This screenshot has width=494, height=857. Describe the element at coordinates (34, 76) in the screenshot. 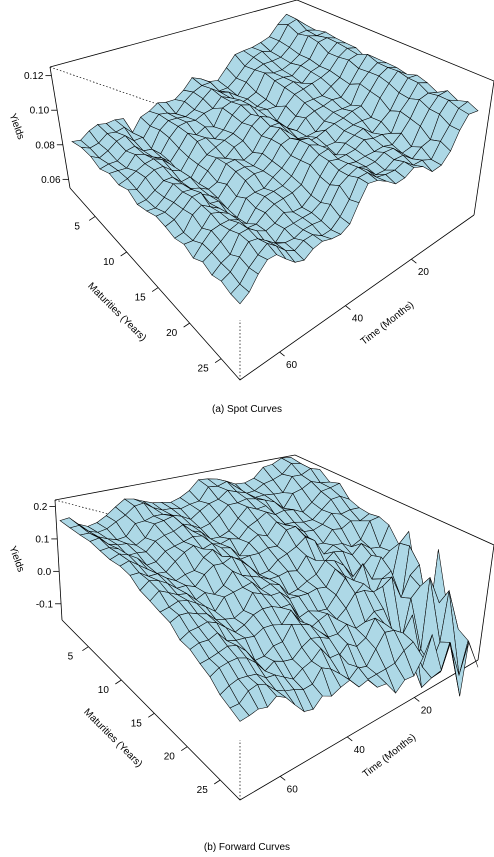

I see `z-tick-label: 0.12` at that location.